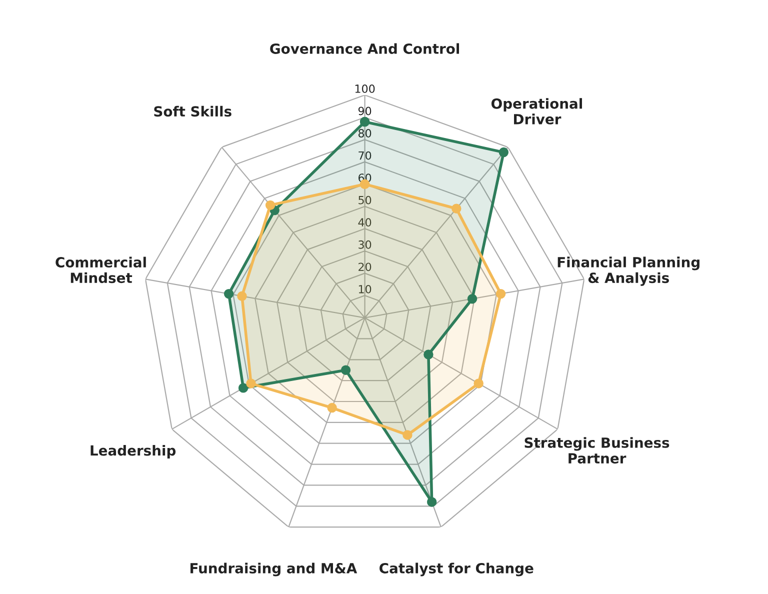 The height and width of the screenshot is (594, 768). Describe the element at coordinates (365, 289) in the screenshot. I see `y-tick-label: 10` at that location.